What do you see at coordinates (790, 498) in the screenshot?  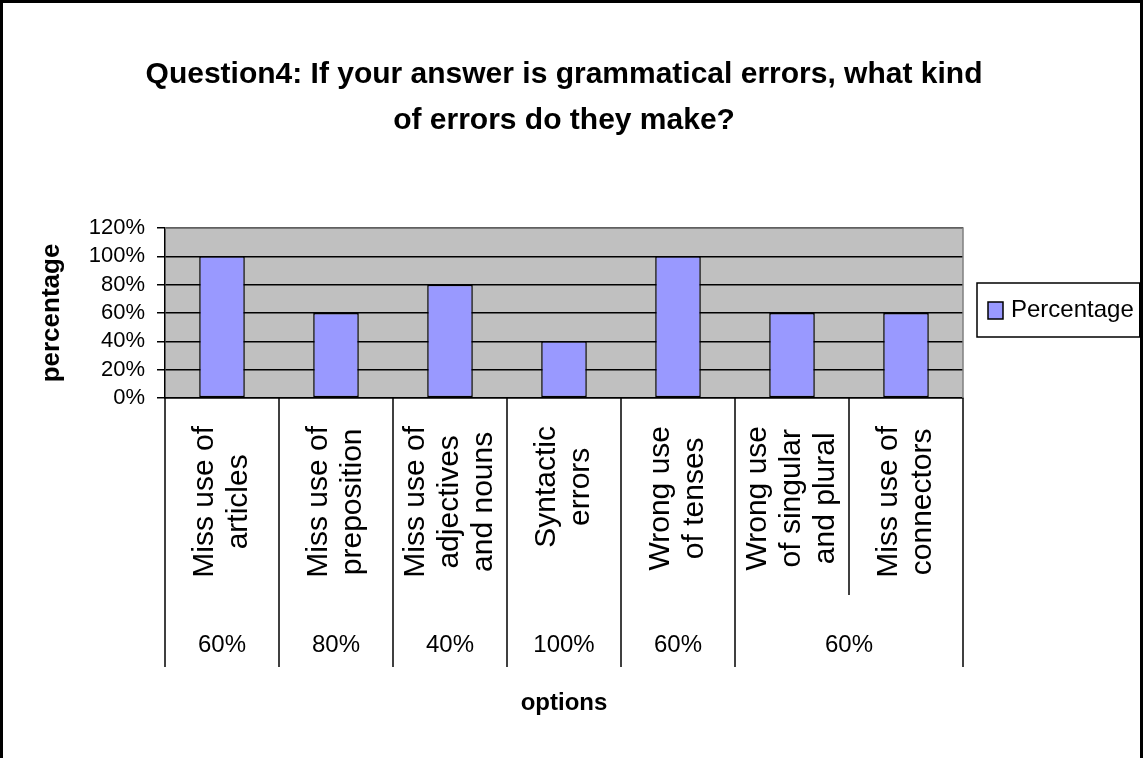 I see `x-tick-label: Wrong use of singular and plural` at bounding box center [790, 498].